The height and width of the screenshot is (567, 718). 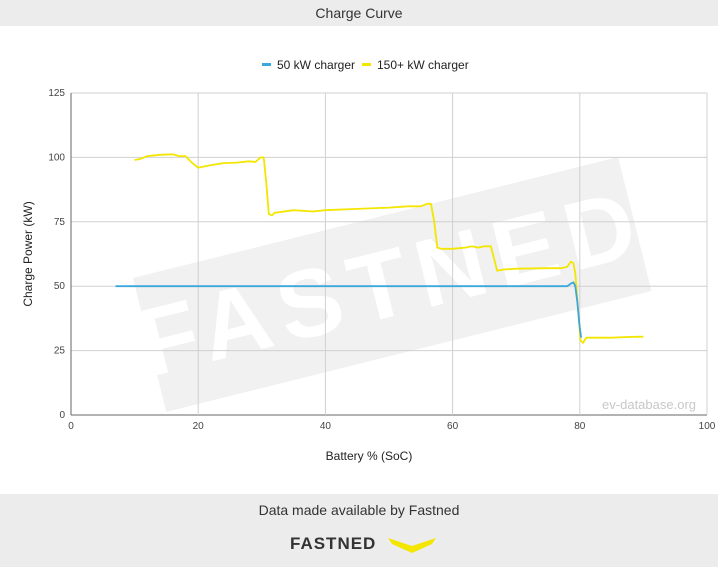 What do you see at coordinates (316, 65) in the screenshot?
I see `legend-label: 50 kW charger` at bounding box center [316, 65].